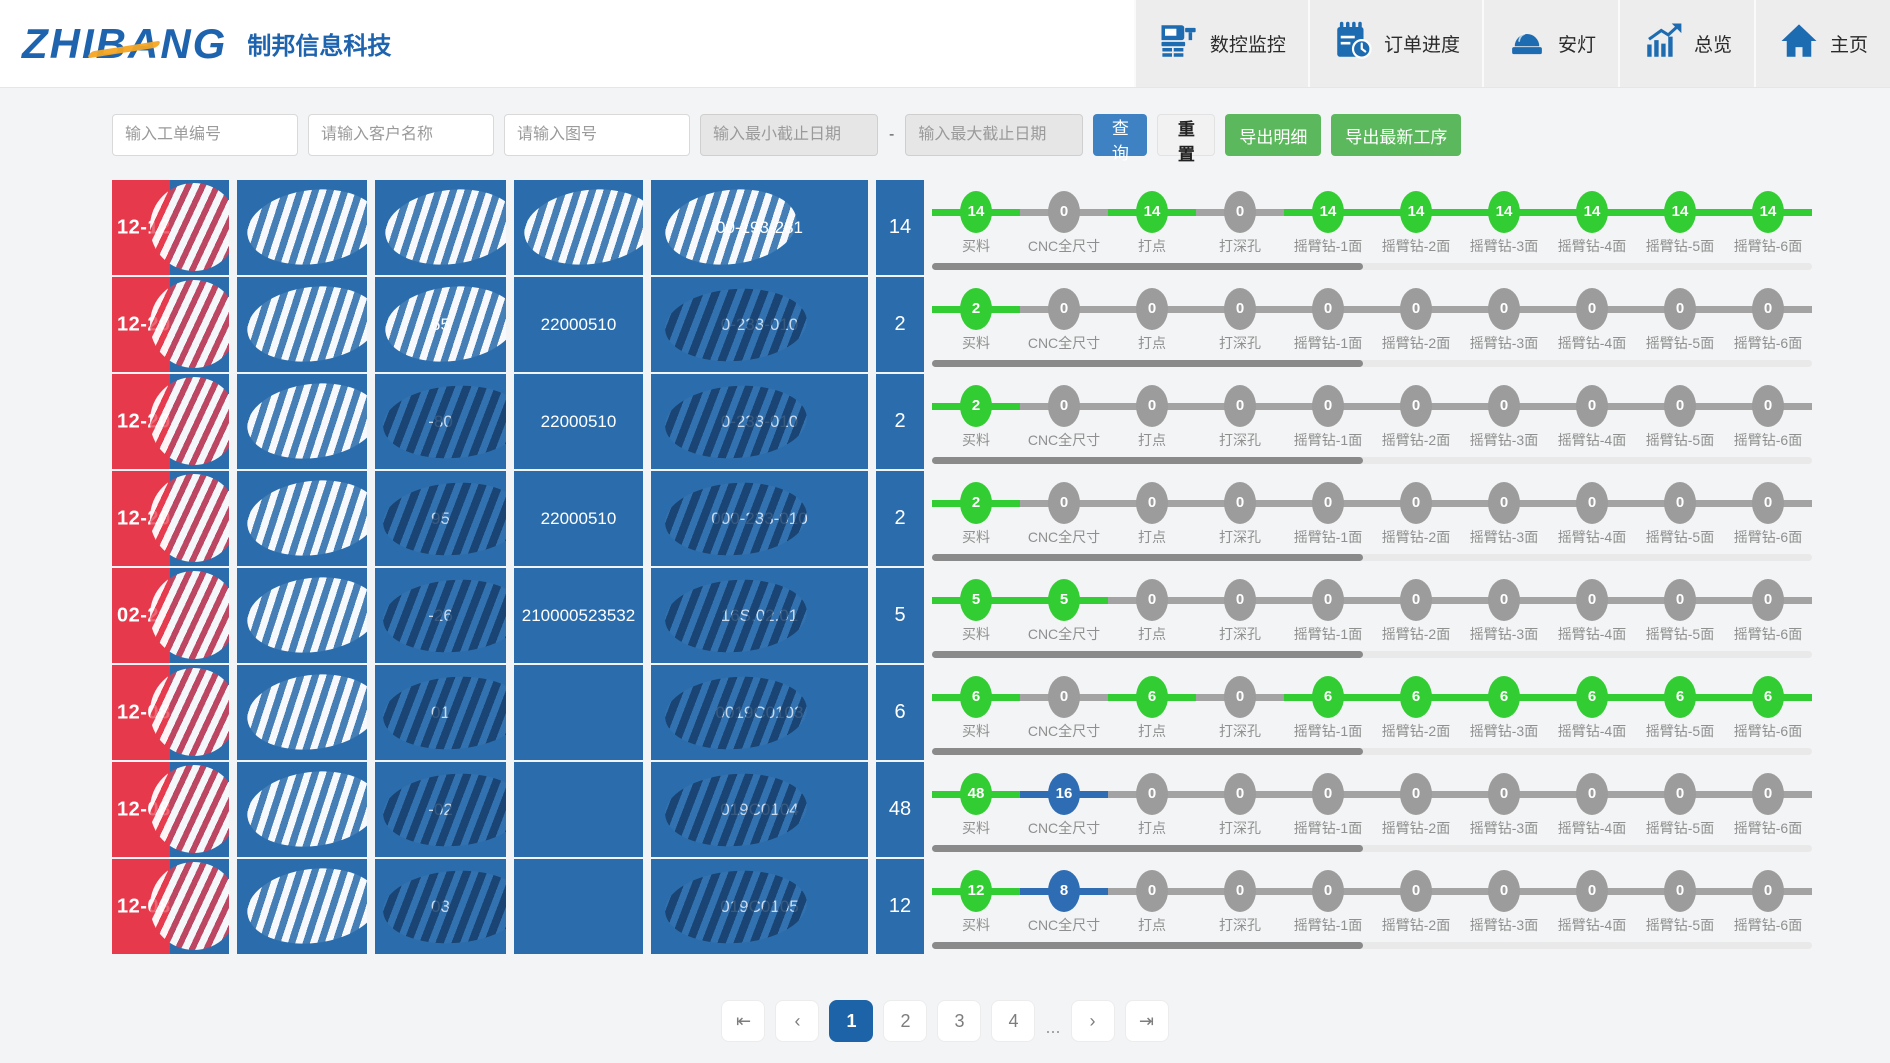 Image resolution: width=1890 pixels, height=1063 pixels. Describe the element at coordinates (1328, 902) in the screenshot. I see `process-step: 0 摇臂钻-1面` at that location.